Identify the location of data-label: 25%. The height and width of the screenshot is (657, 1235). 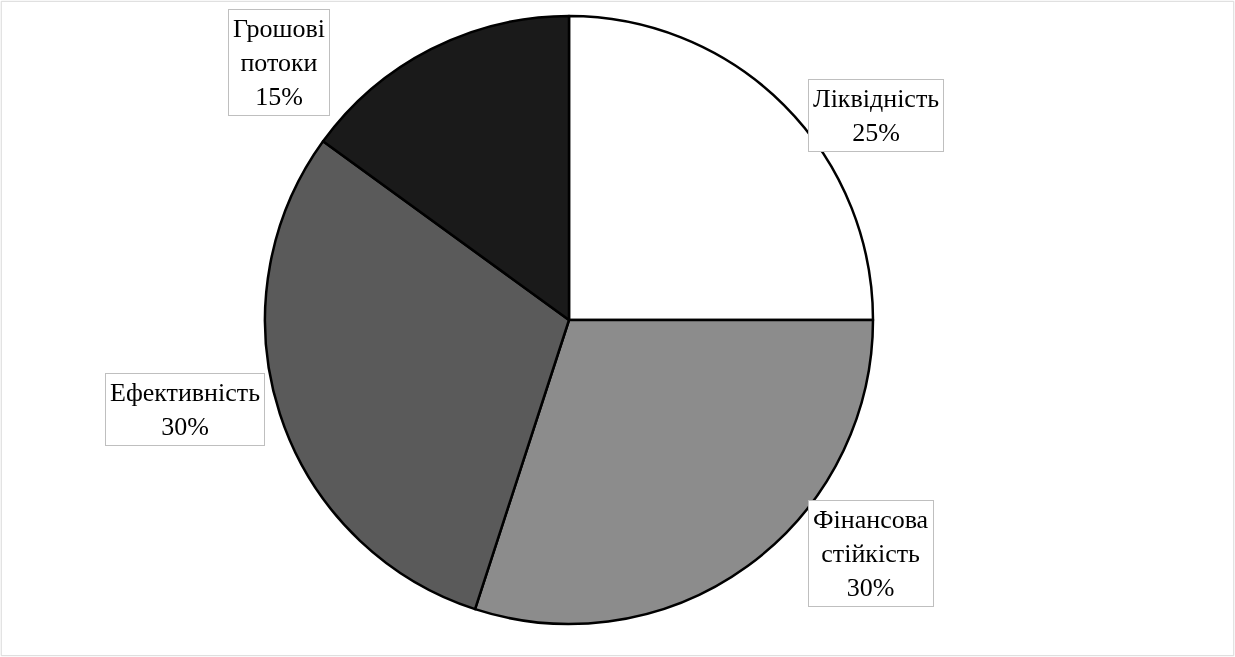
(876, 132).